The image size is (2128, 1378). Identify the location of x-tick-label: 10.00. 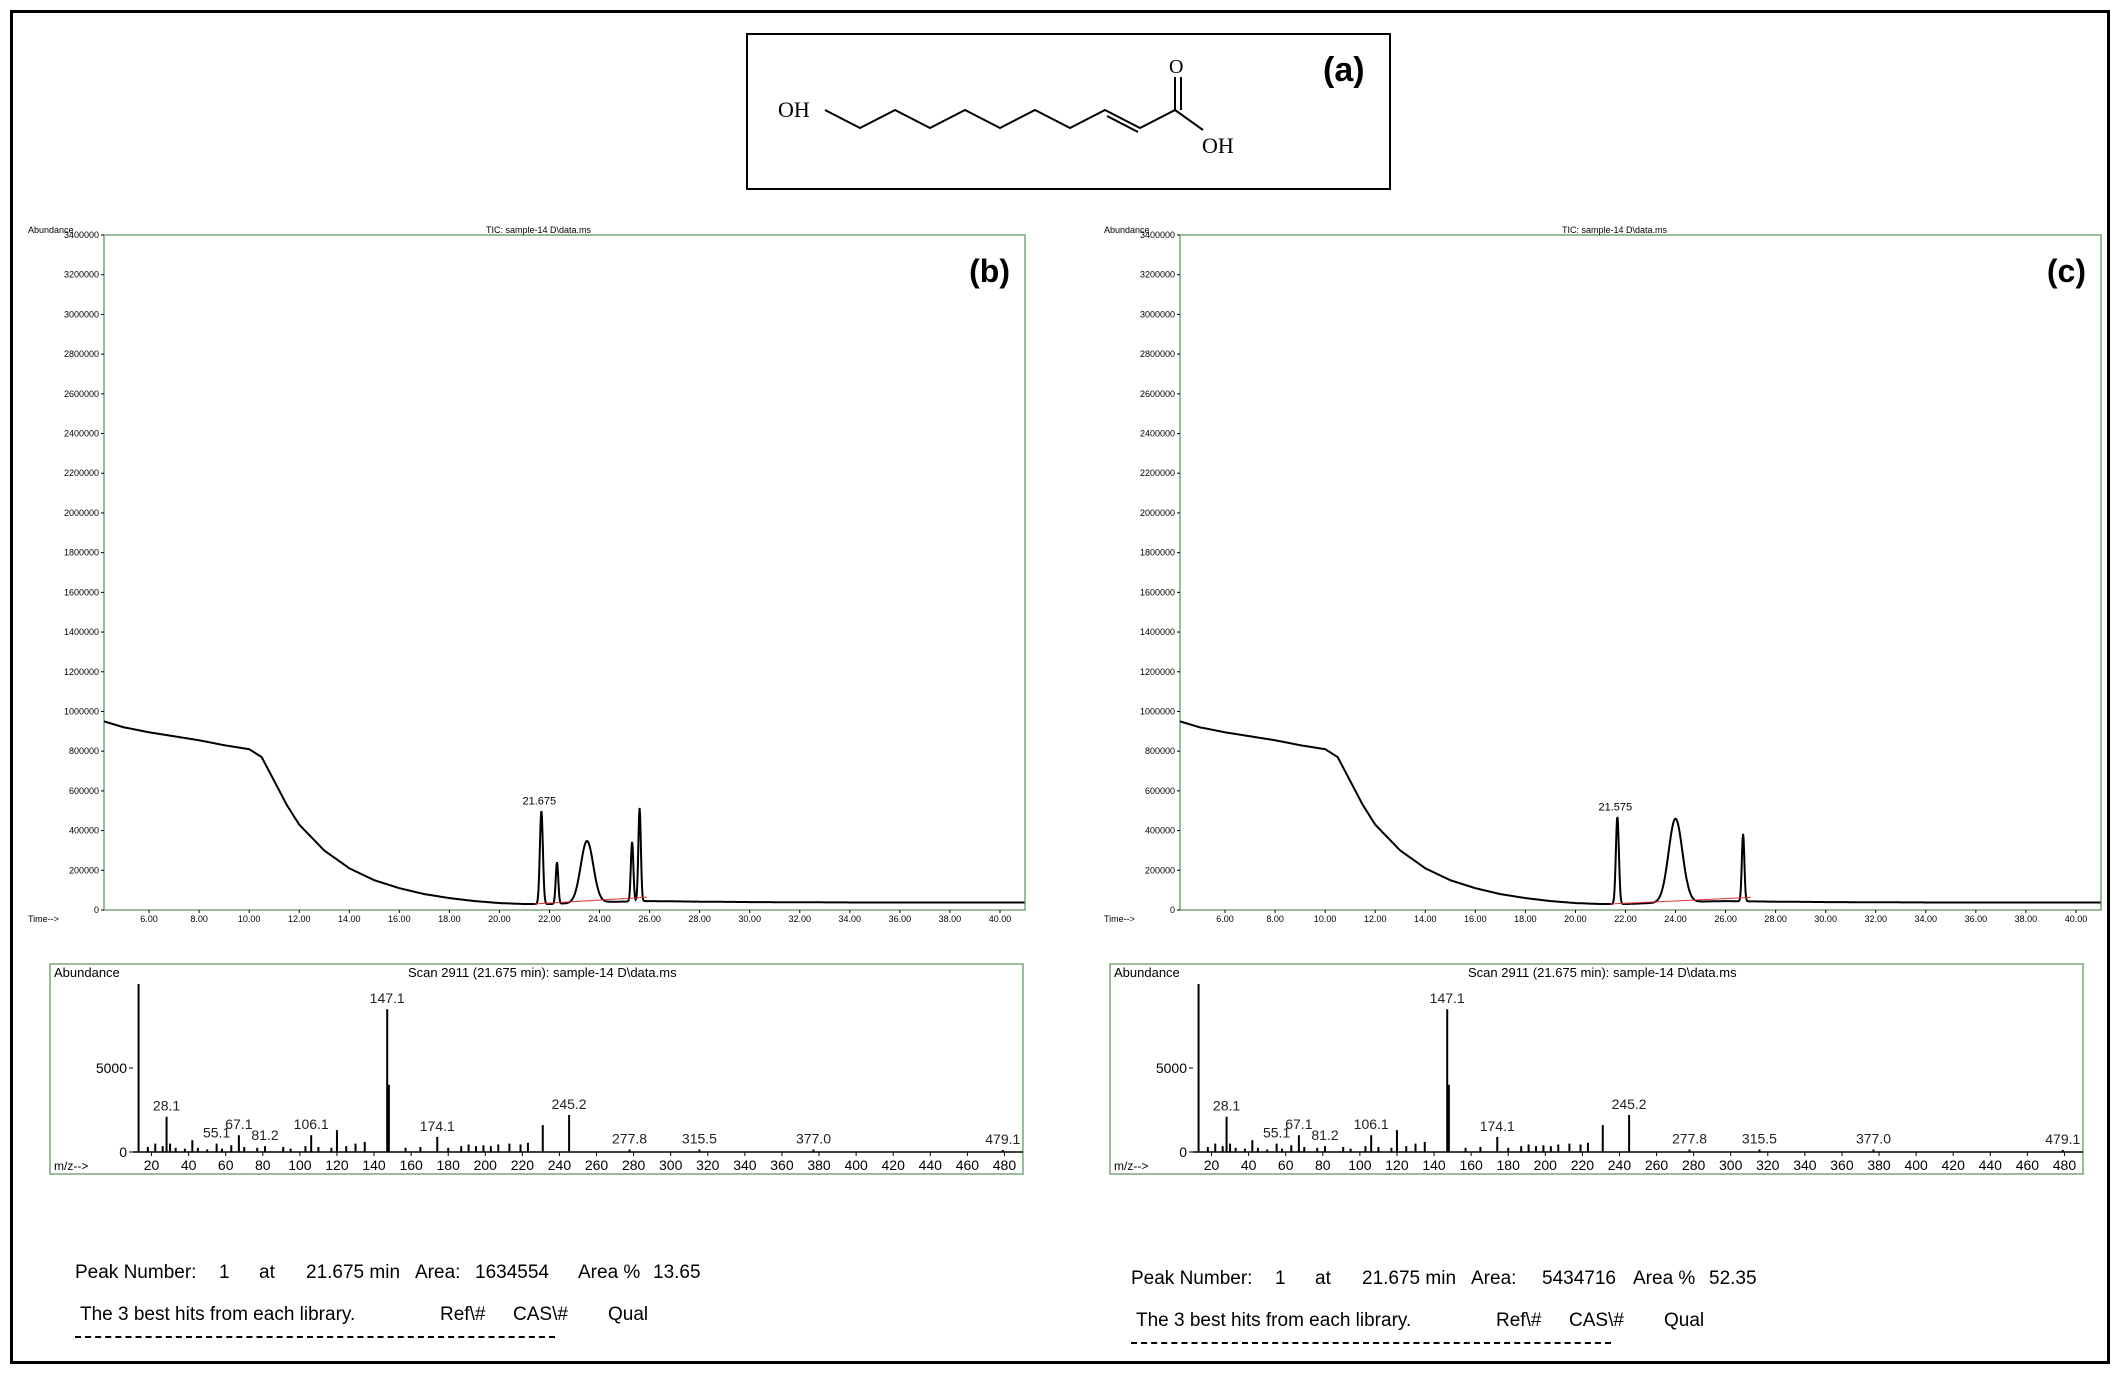
(1325, 919).